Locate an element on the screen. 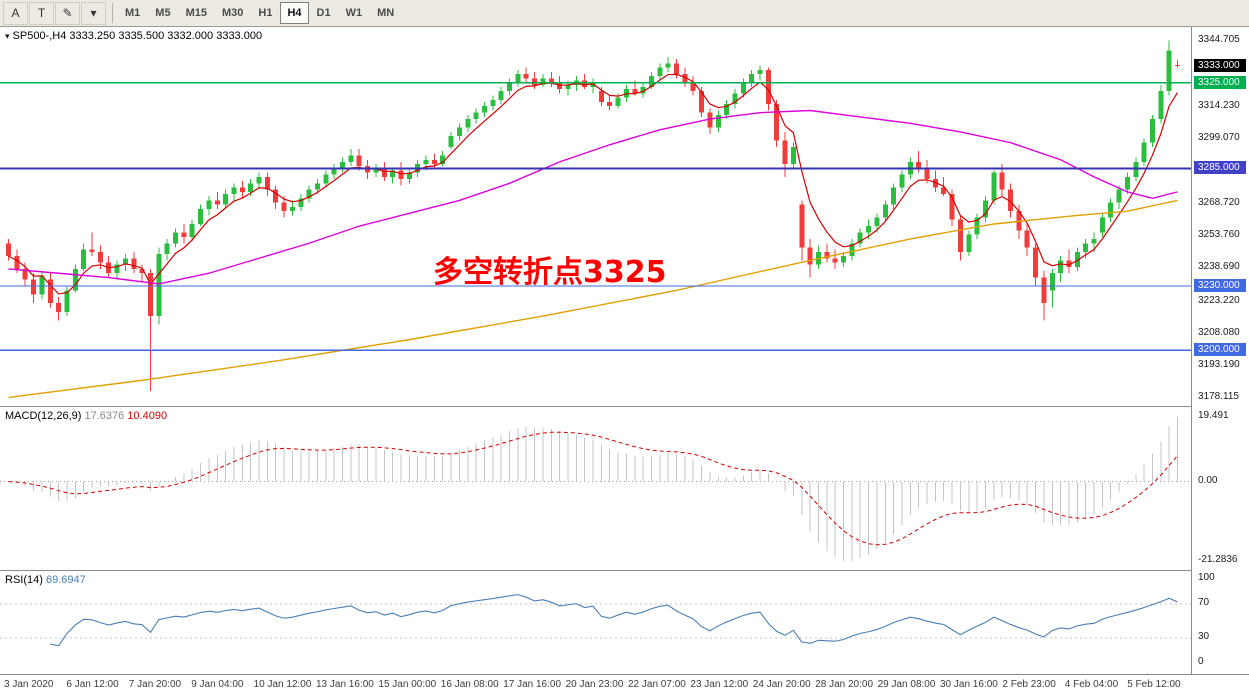 The image size is (1249, 697). rsi-header: RSI(14) 69.6947 is located at coordinates (45, 580).